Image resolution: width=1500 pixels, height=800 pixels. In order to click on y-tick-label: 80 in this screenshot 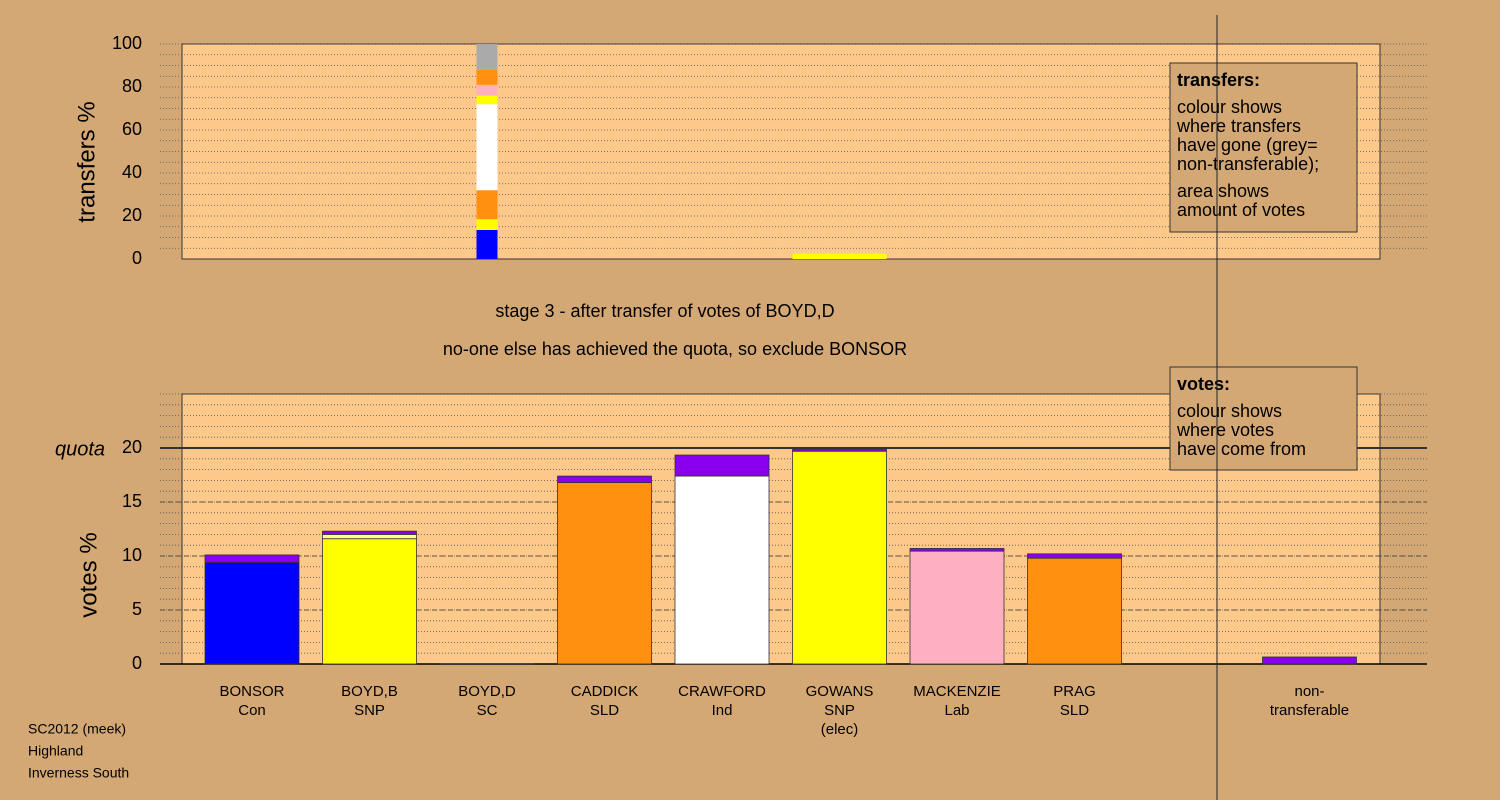, I will do `click(132, 86)`.